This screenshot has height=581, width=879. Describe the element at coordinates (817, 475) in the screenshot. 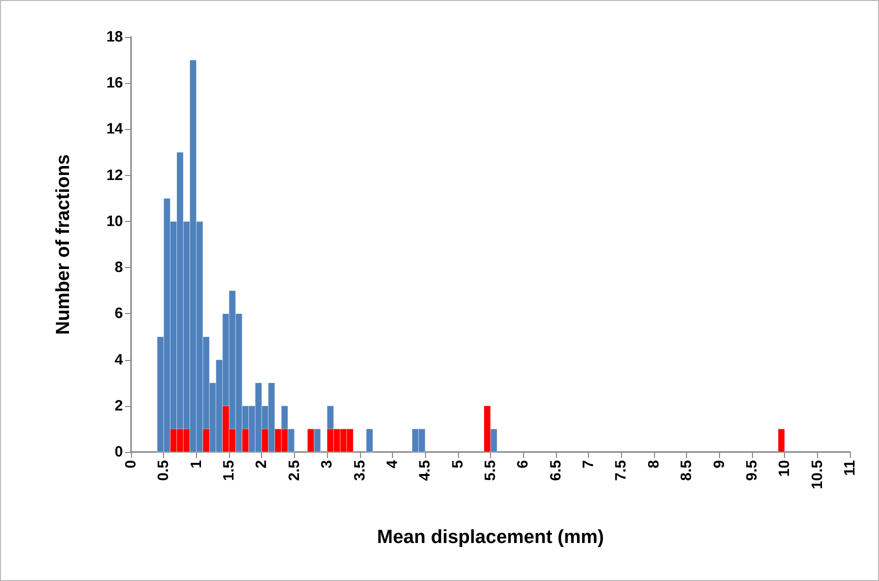

I see `x-tick-label: 10.5` at that location.